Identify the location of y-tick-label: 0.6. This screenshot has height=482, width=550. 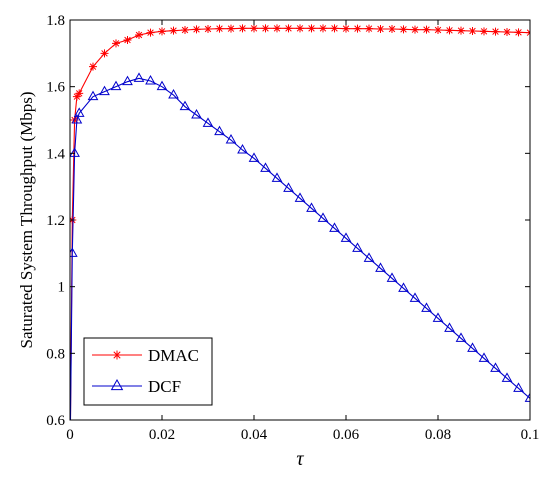
(55, 421).